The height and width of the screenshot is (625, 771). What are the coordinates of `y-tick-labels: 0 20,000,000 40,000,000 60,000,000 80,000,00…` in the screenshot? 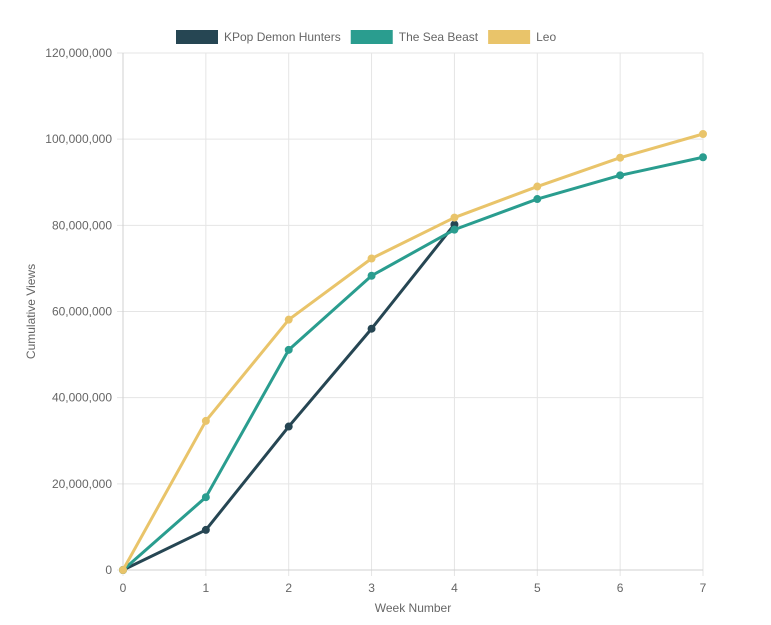 It's located at (78, 311).